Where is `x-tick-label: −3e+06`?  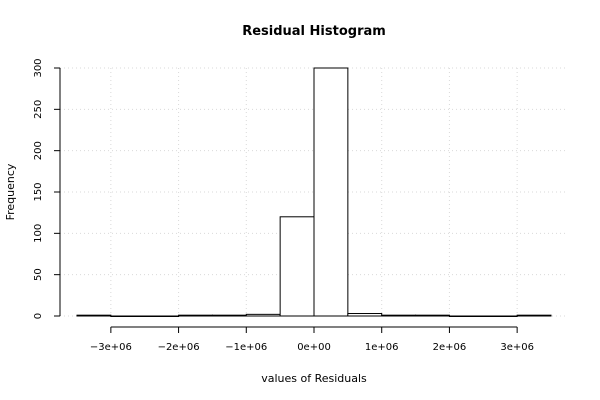 x-tick-label: −3e+06 is located at coordinates (111, 347).